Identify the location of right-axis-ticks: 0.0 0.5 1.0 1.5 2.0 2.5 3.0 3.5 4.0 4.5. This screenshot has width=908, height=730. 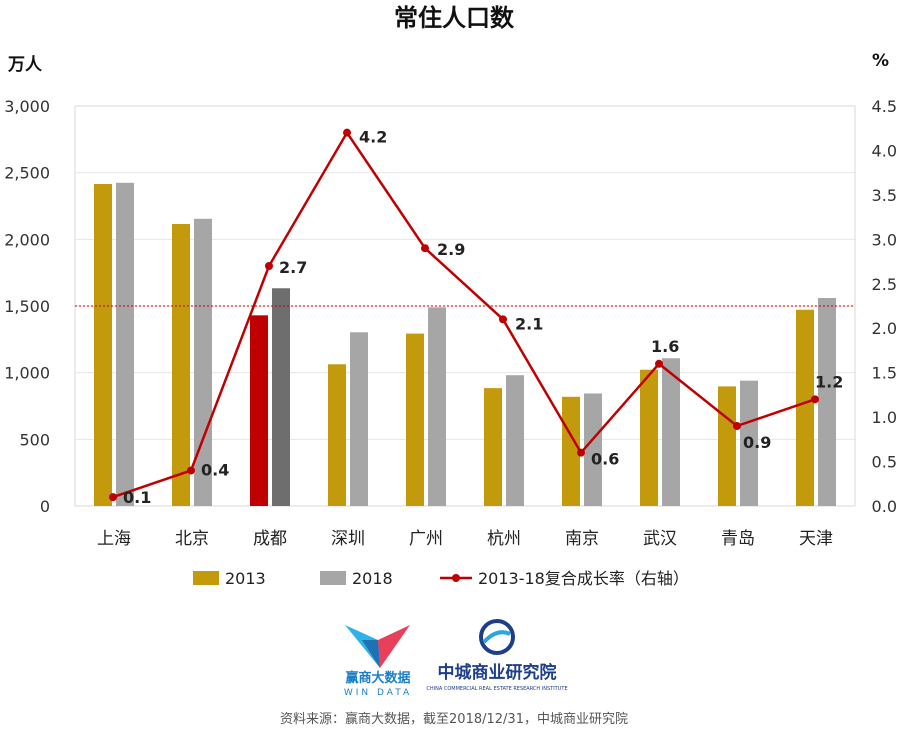
(884, 306).